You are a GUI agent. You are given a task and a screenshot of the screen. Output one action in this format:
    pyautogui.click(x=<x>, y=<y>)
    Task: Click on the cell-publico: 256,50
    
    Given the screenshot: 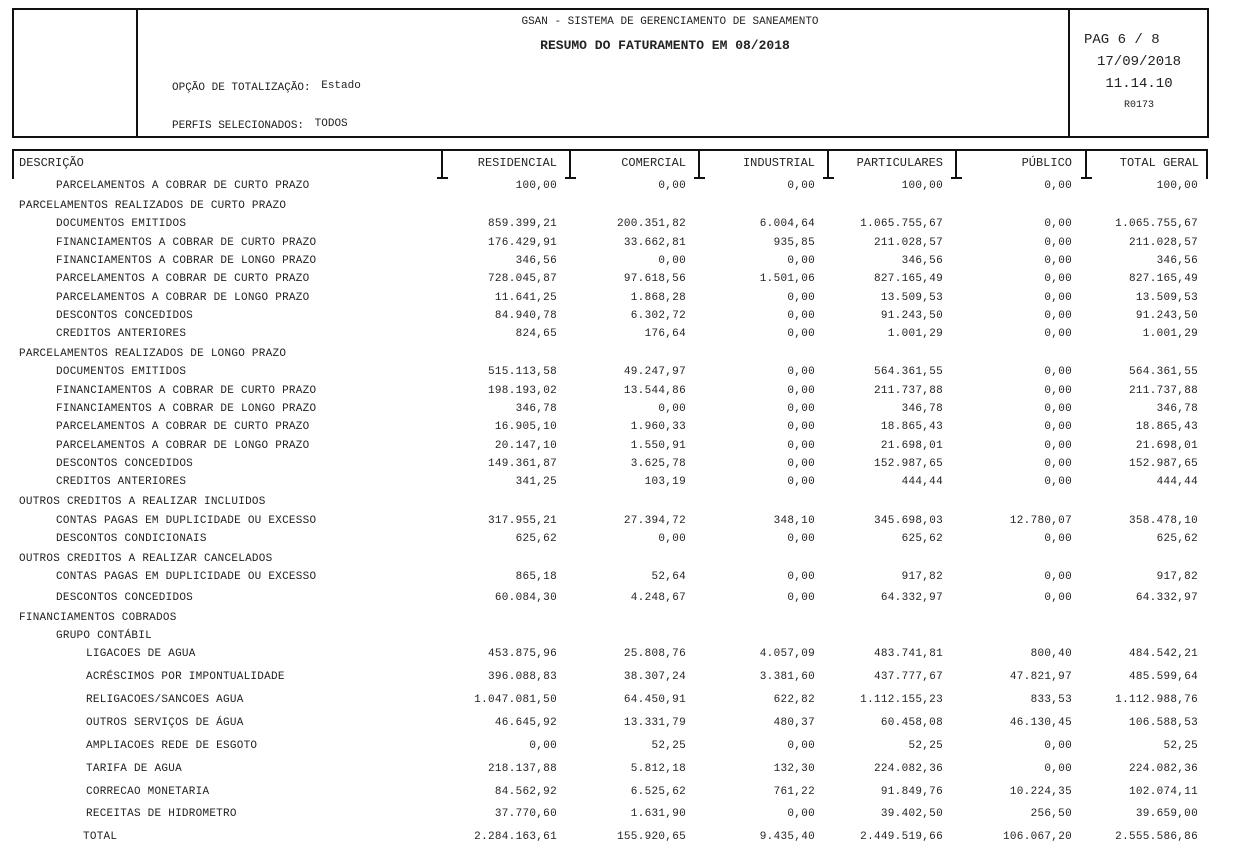 What is the action you would take?
    pyautogui.click(x=1051, y=814)
    